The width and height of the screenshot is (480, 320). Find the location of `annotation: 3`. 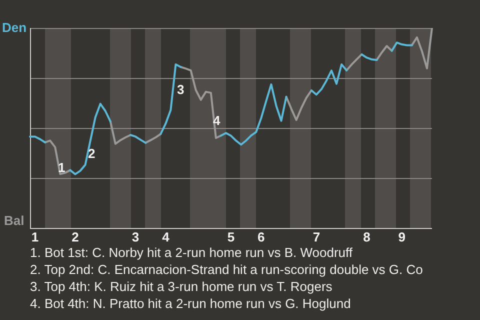

annotation: 3 is located at coordinates (180, 89).